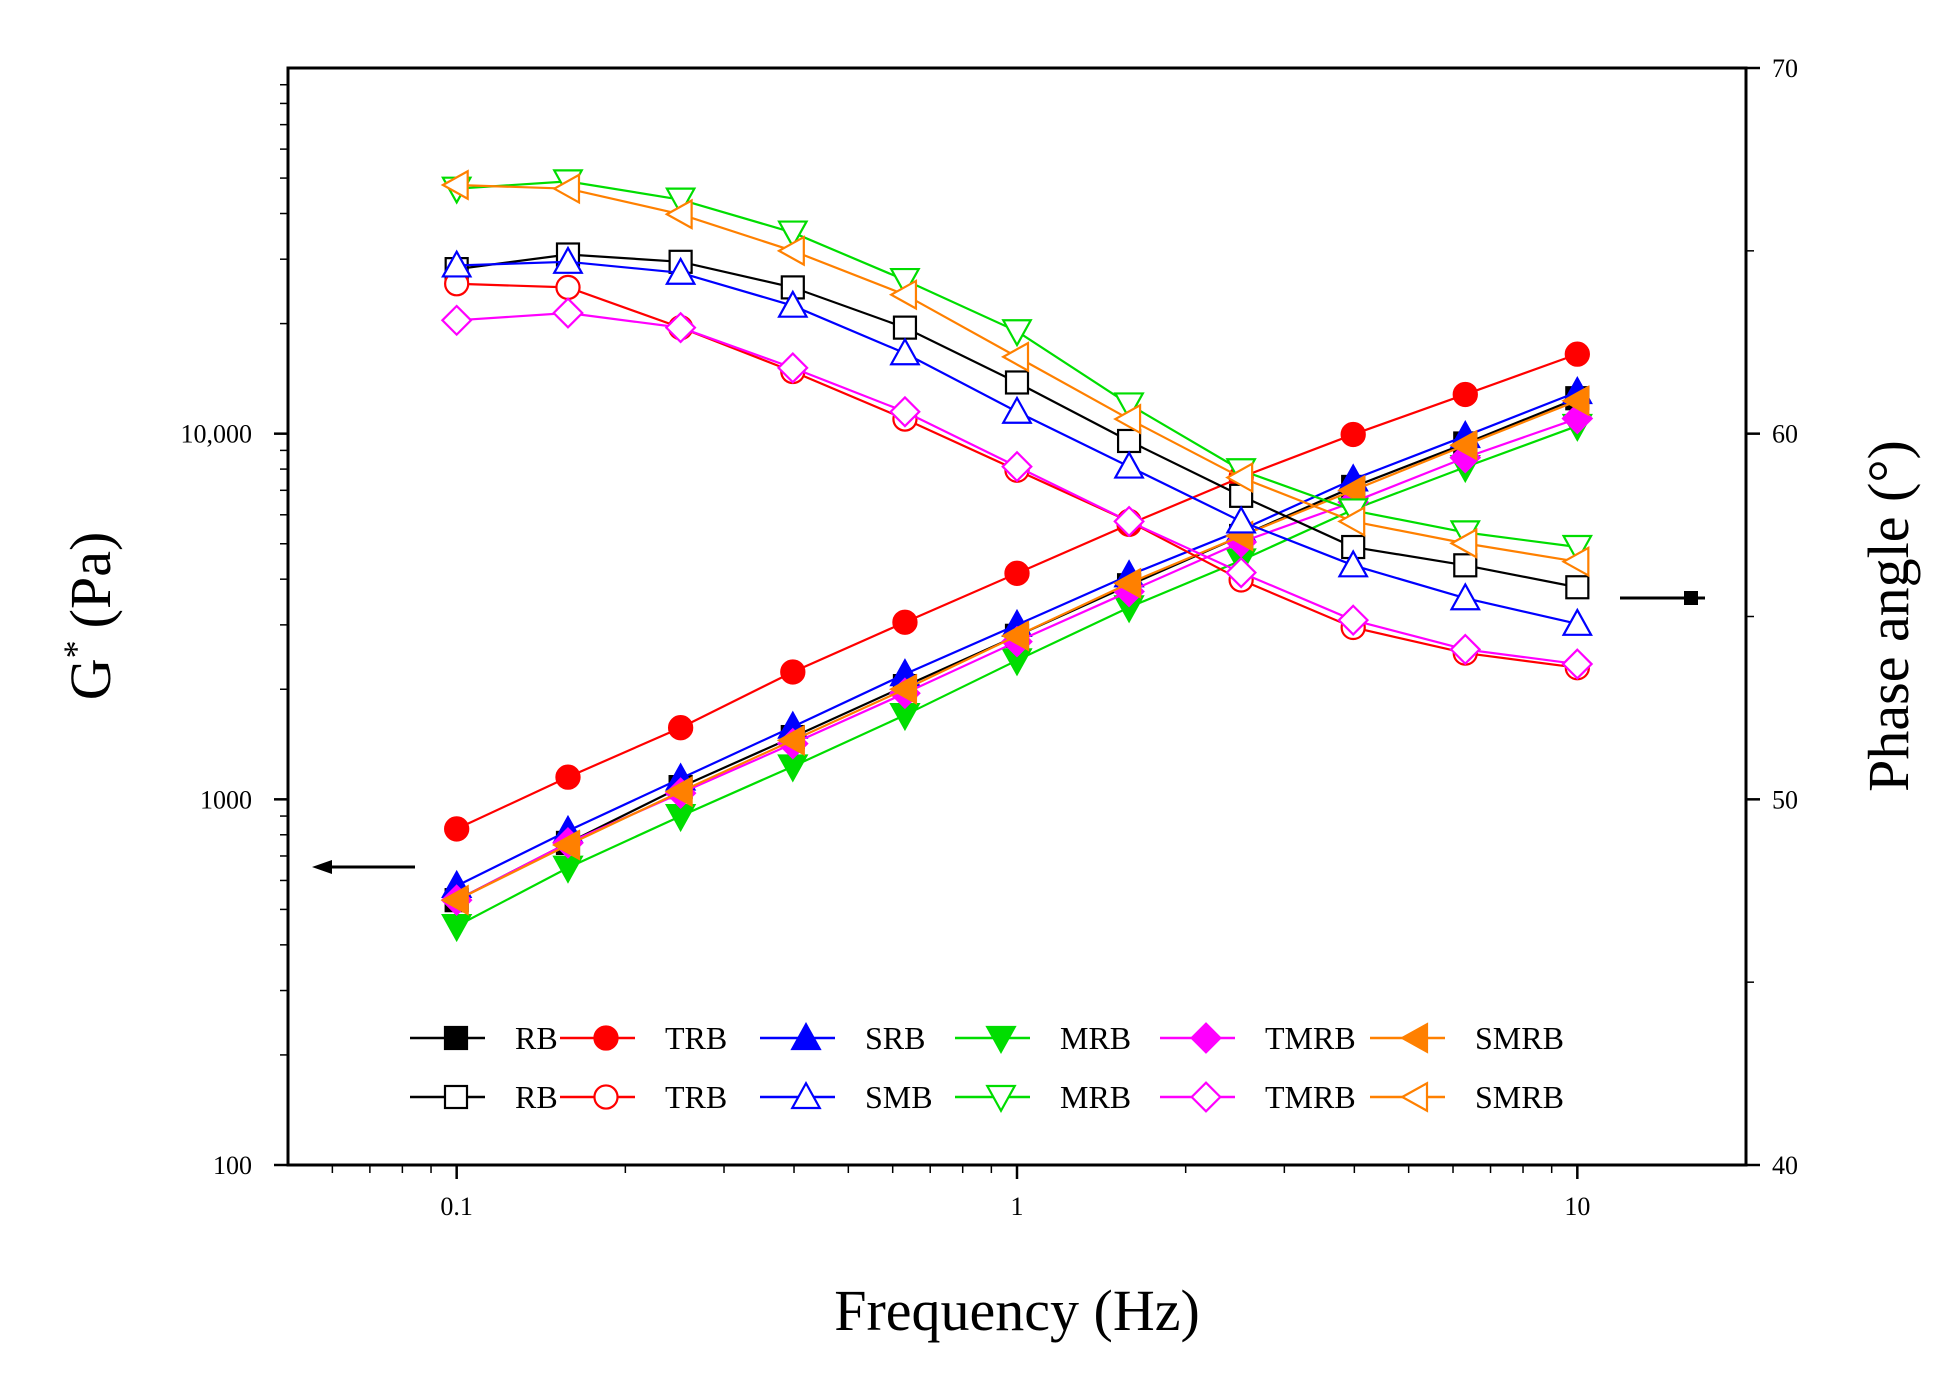 Image resolution: width=1949 pixels, height=1380 pixels. I want to click on legend-item: SMRB, so click(1467, 1038).